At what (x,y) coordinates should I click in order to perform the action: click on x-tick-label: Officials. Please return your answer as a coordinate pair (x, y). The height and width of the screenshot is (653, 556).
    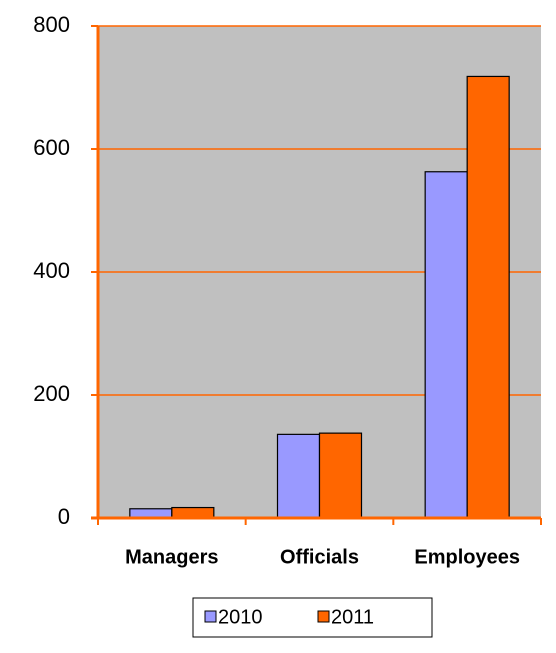
    Looking at the image, I should click on (319, 557).